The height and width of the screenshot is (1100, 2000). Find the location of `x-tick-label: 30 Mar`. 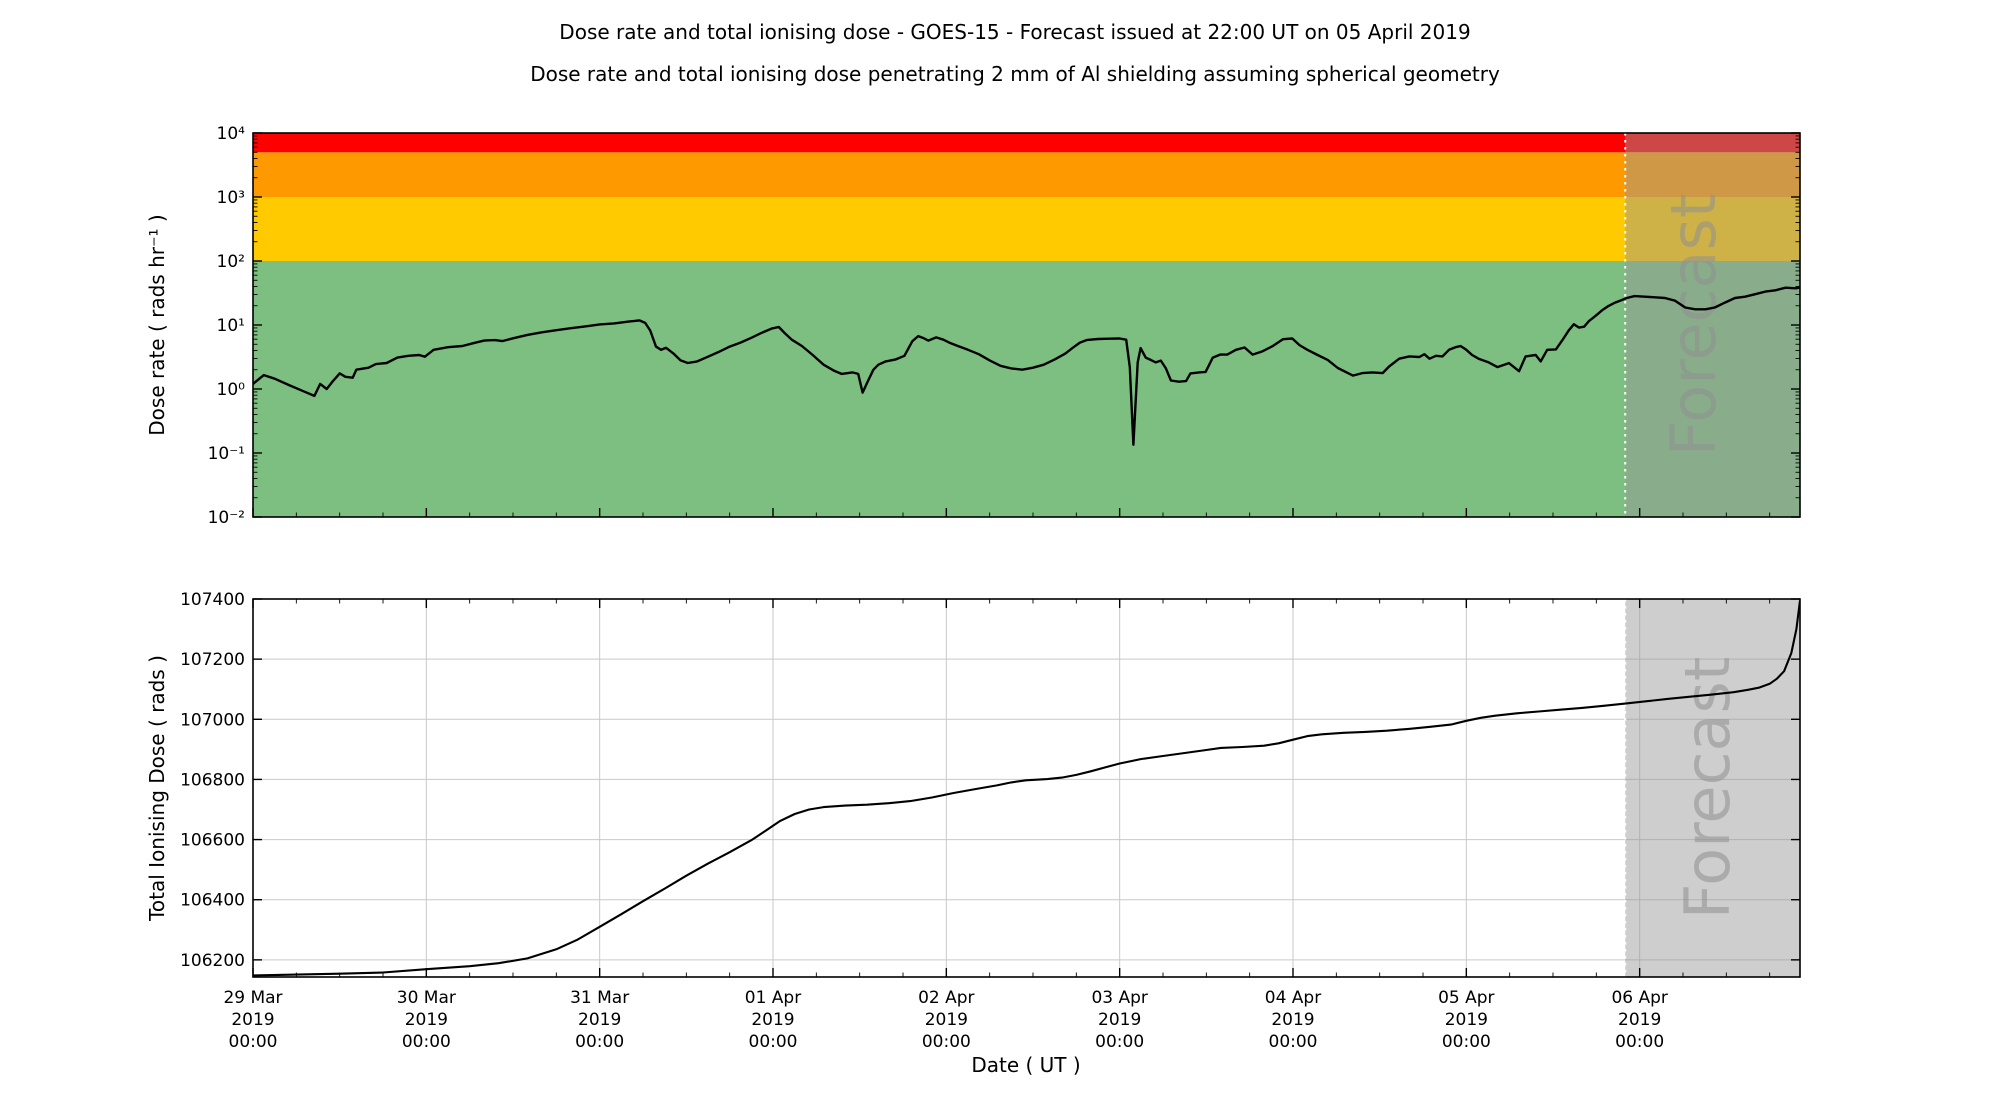

x-tick-label: 30 Mar is located at coordinates (426, 998).